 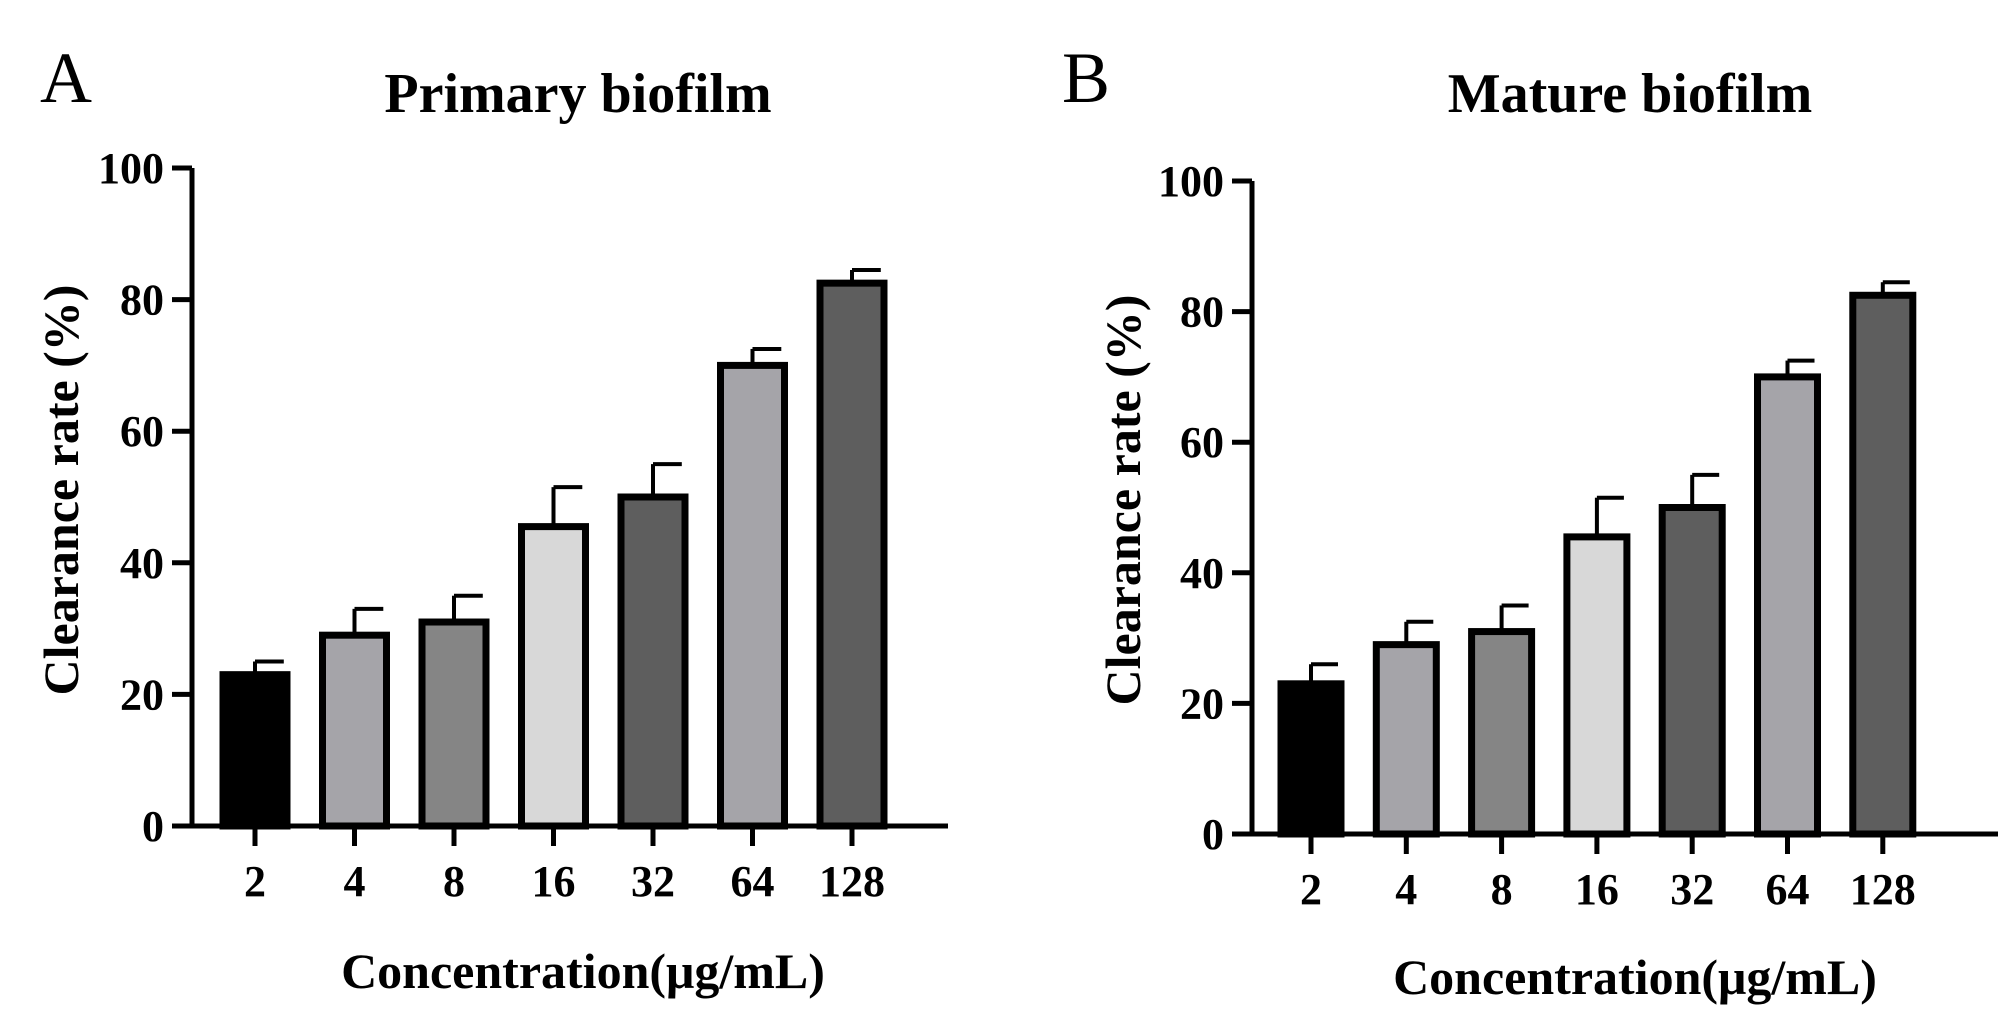 What do you see at coordinates (577, 94) in the screenshot?
I see `chart-title: Primary biofilm` at bounding box center [577, 94].